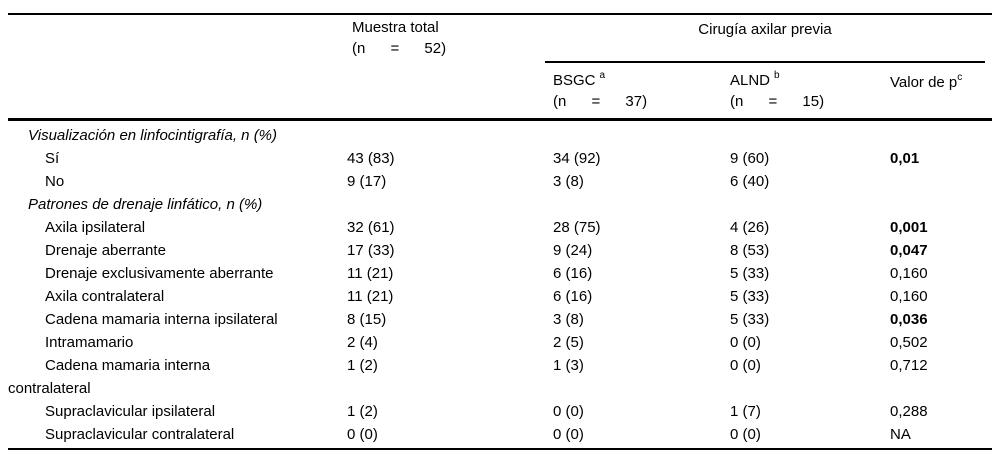  I want to click on table-section-row: Visualización en linfocintigrafía, n (%), so click(500, 135).